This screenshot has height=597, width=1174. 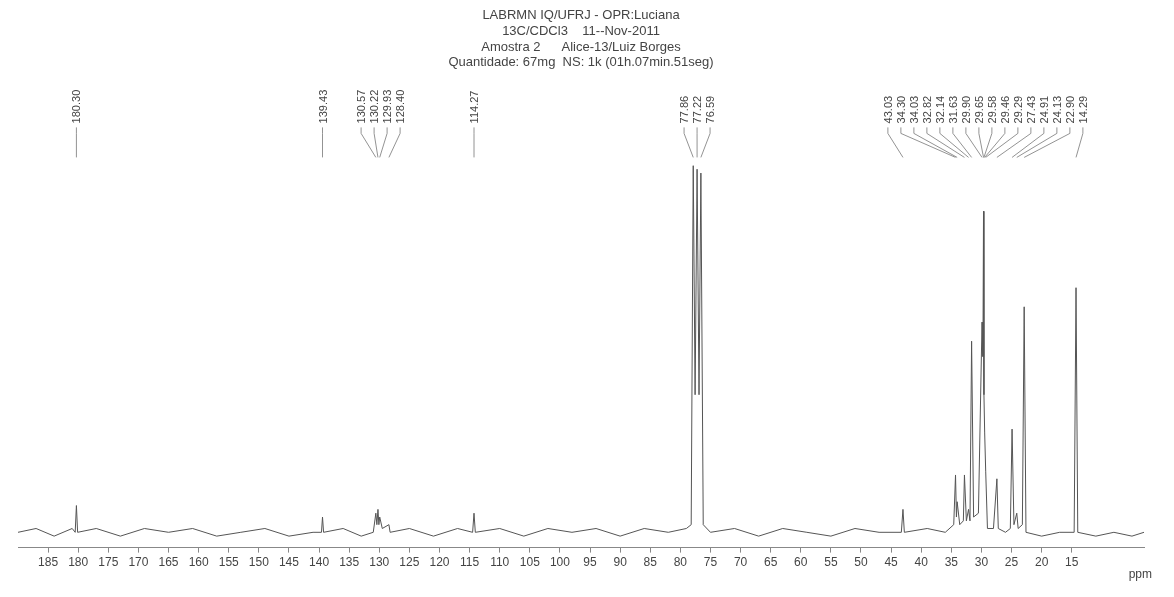 I want to click on x-tick-label: 170, so click(x=138, y=562).